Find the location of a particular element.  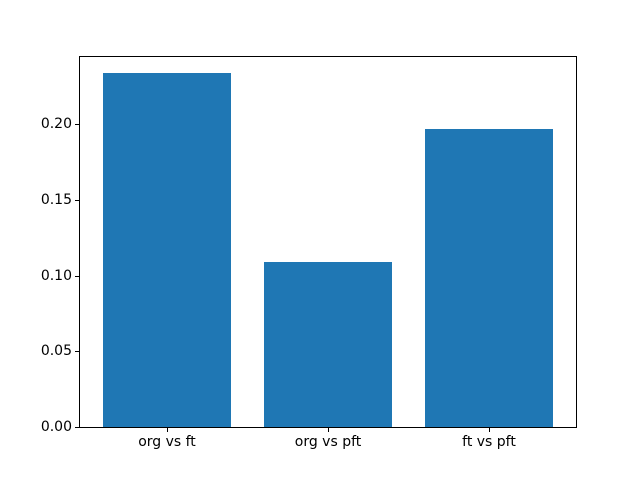

bar-ft-vs-pft is located at coordinates (489, 277).